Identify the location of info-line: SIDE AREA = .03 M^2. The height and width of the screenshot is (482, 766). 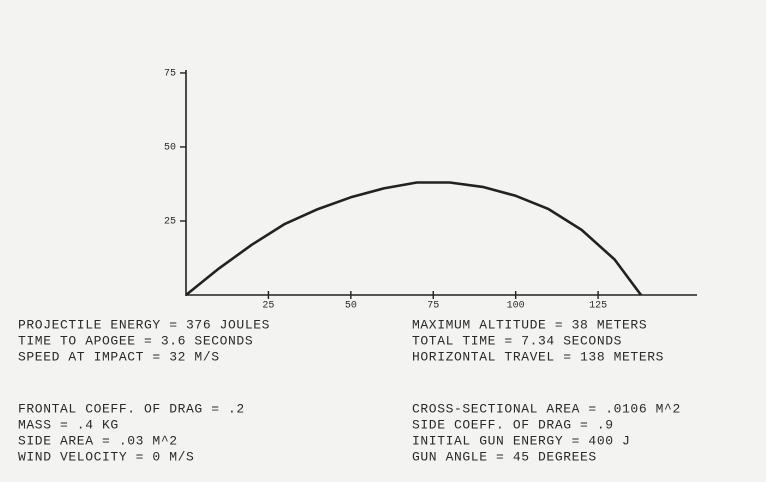
(98, 440).